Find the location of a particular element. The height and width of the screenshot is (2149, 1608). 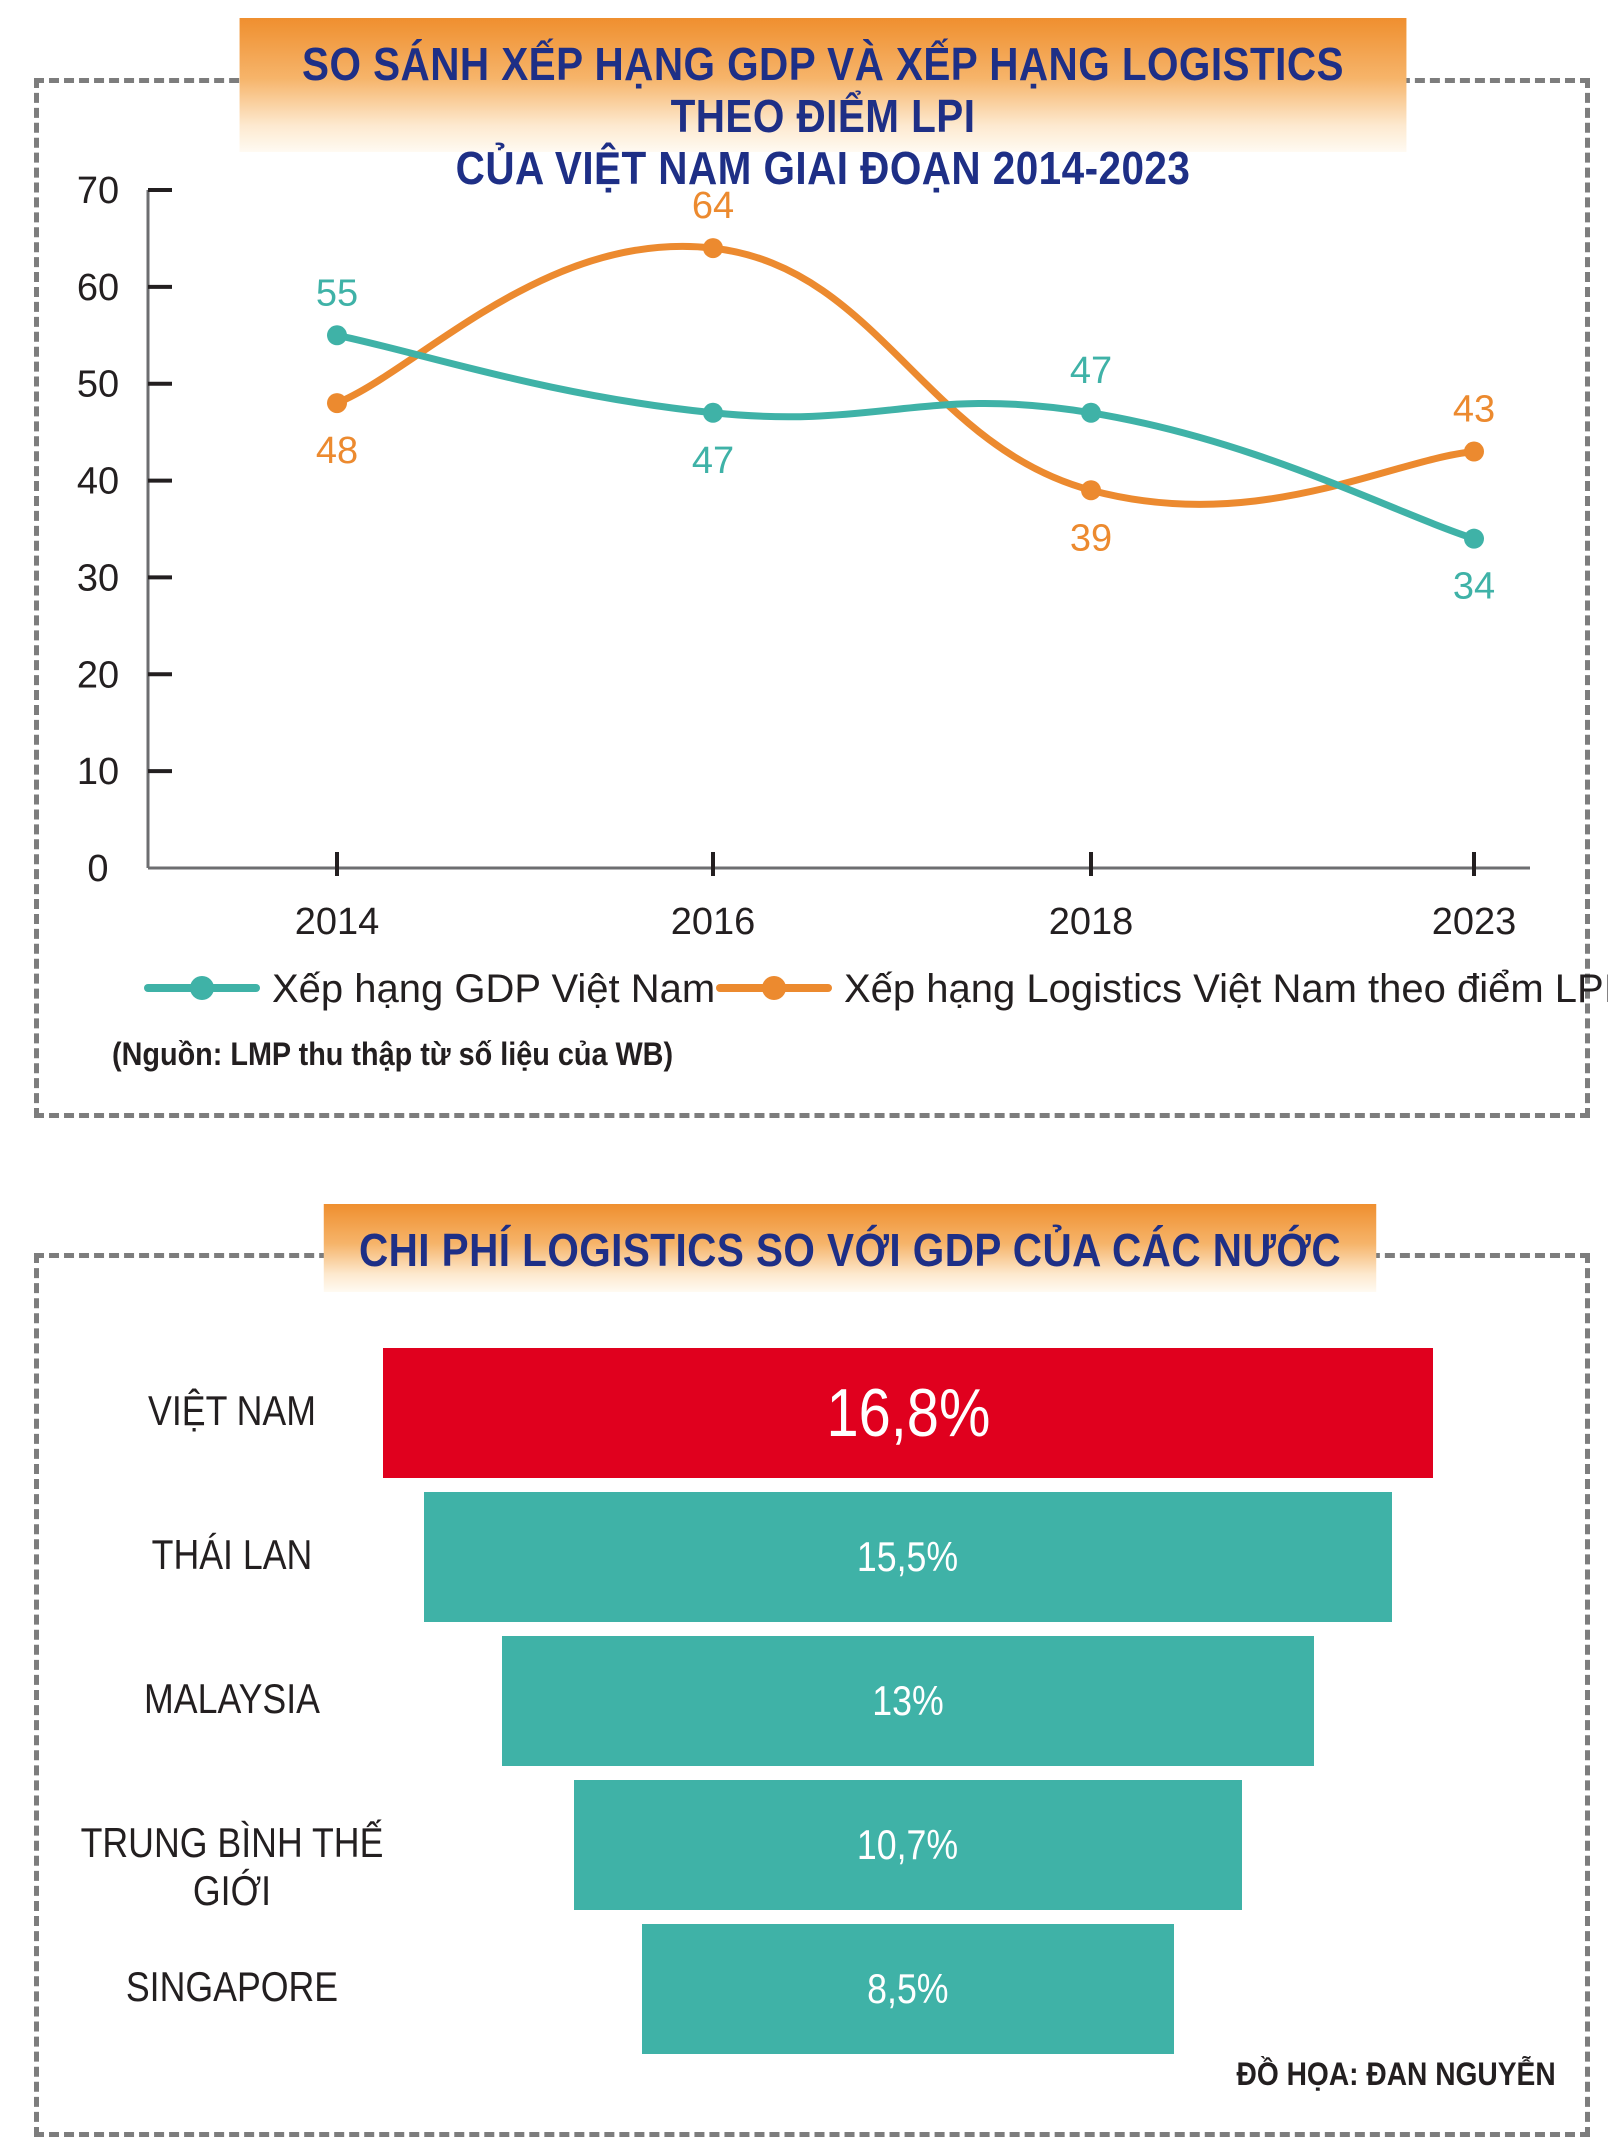

series-0-point-2016 is located at coordinates (713, 412).